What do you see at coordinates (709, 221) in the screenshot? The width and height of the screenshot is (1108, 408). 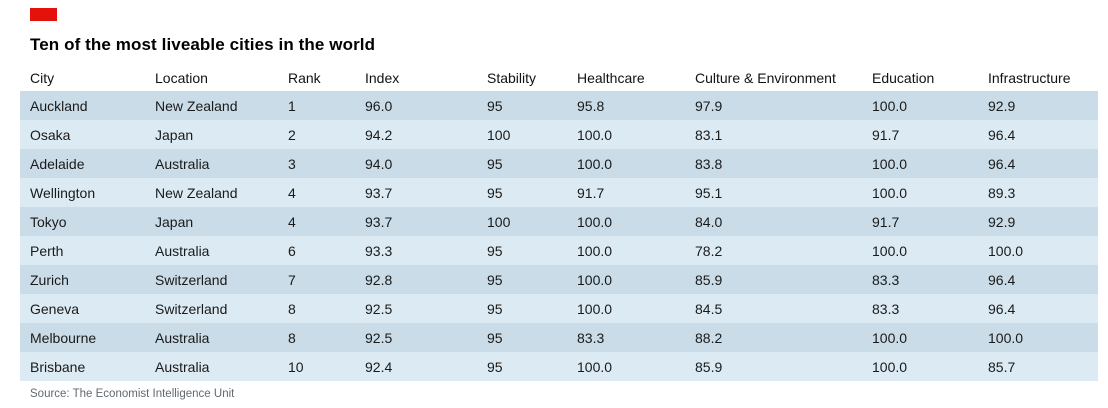 I see `table-cell: 84.0` at bounding box center [709, 221].